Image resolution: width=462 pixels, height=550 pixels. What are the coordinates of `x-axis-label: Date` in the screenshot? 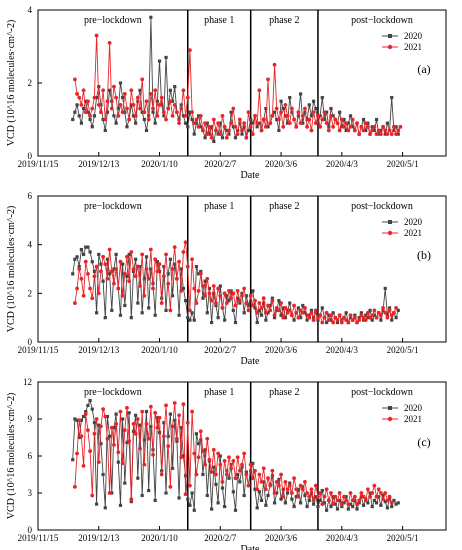 It's located at (250, 361).